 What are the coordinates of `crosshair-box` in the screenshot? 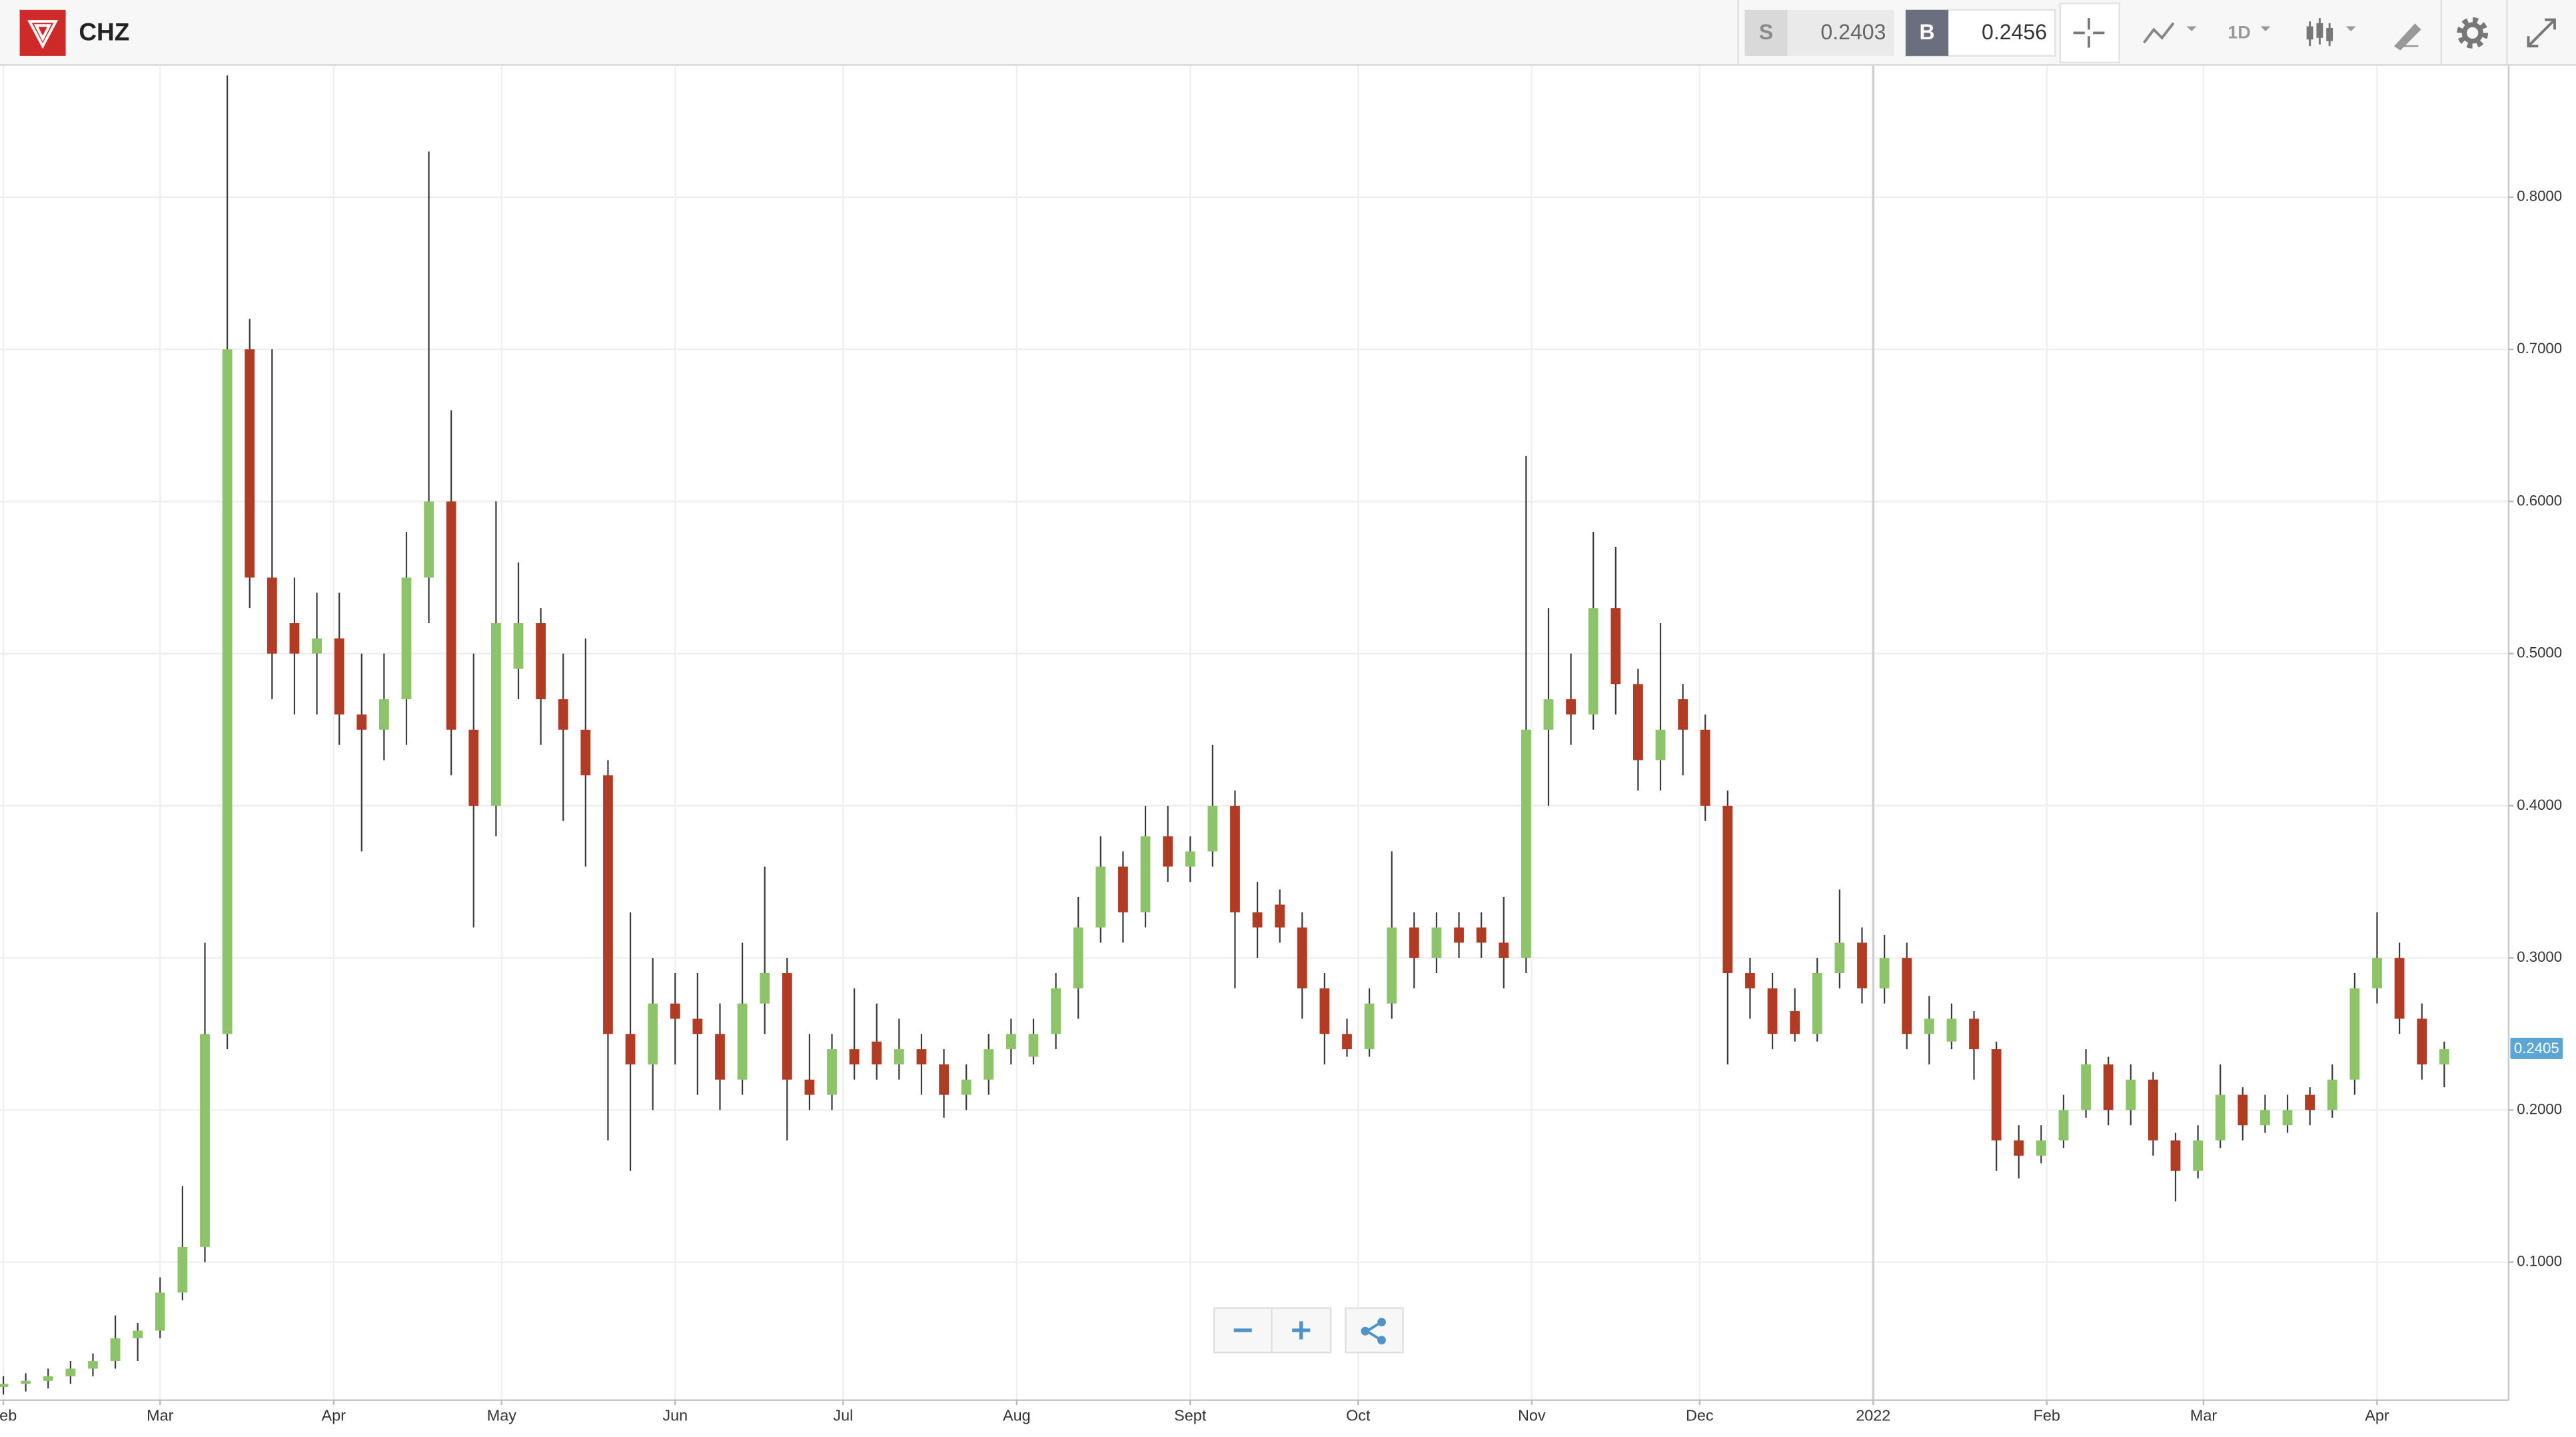 It's located at (2089, 32).